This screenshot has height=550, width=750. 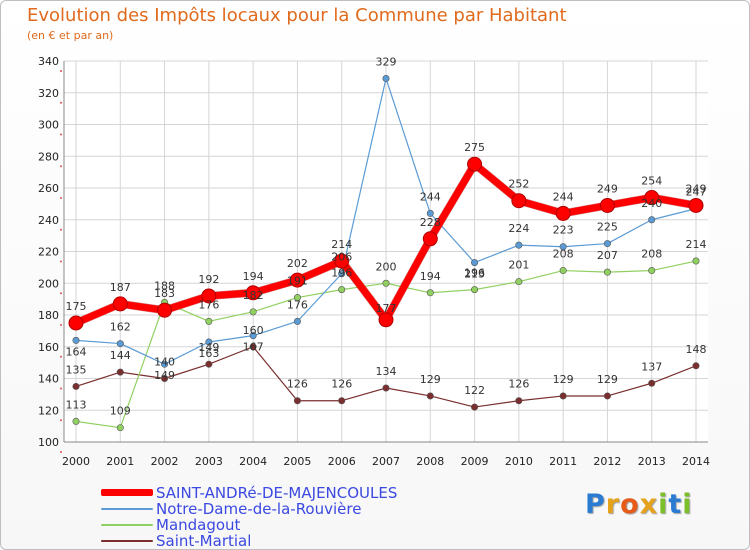 I want to click on data-label: 249, so click(x=696, y=188).